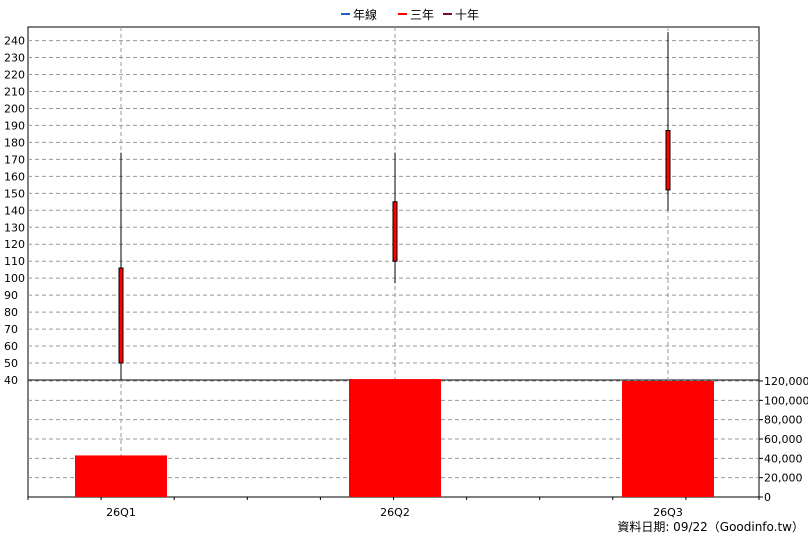 This screenshot has width=808, height=544. What do you see at coordinates (11, 295) in the screenshot?
I see `price-tick-label: 90` at bounding box center [11, 295].